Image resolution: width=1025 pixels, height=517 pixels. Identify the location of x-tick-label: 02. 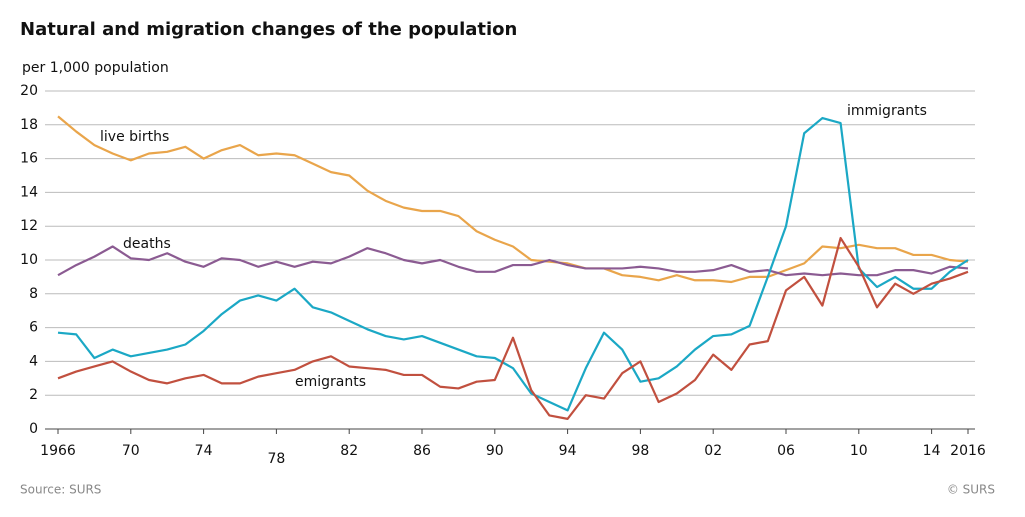
(713, 451).